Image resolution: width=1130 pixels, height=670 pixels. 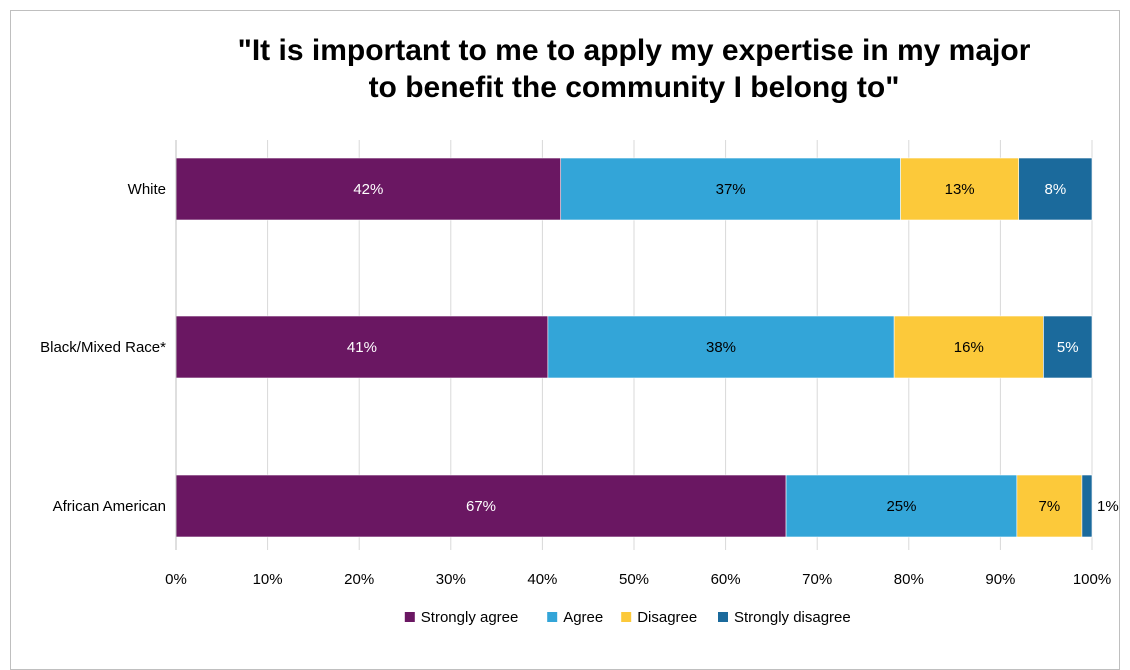 What do you see at coordinates (726, 579) in the screenshot?
I see `x-tick-label: 60%` at bounding box center [726, 579].